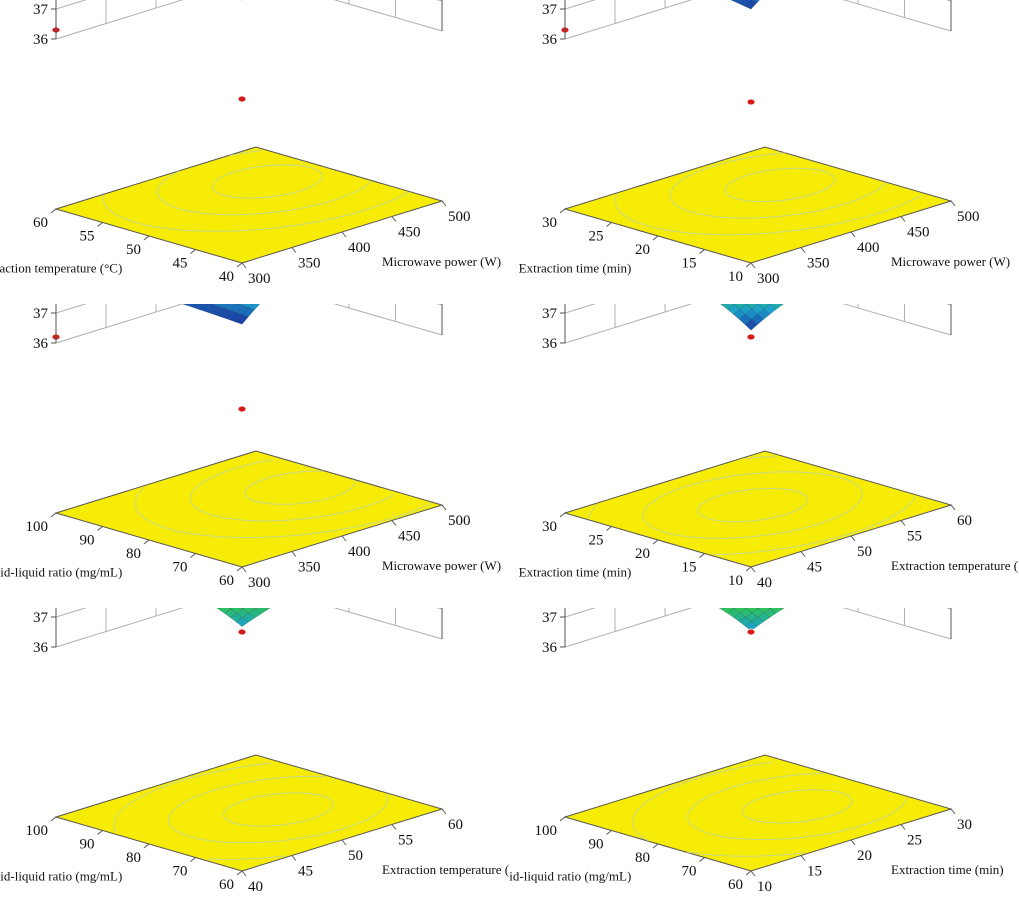 The image size is (1019, 911). What do you see at coordinates (61, 572) in the screenshot?
I see `y-axis-label: Solid-liquid ratio (mg/mL)` at bounding box center [61, 572].